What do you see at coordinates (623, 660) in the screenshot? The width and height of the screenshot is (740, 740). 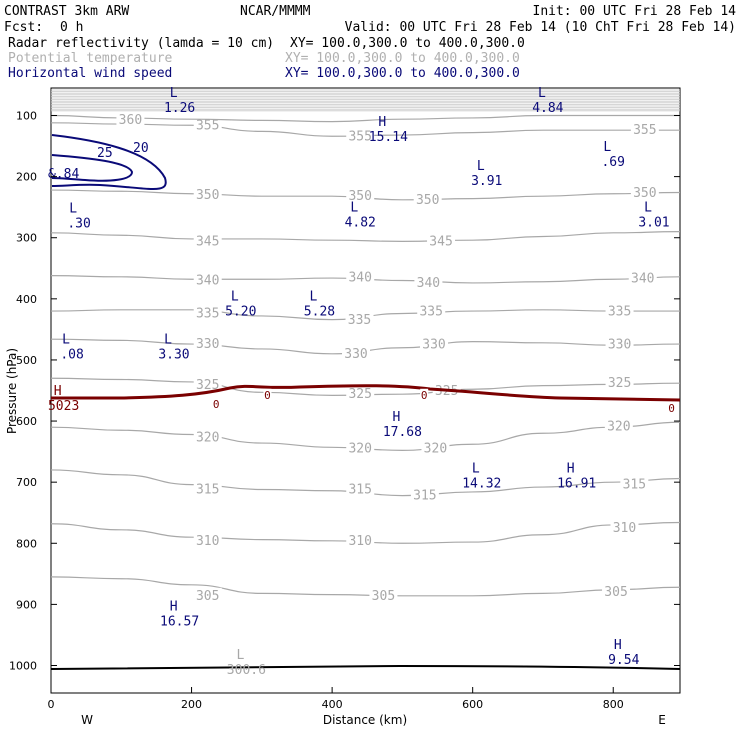 I see `extremum-value: 9.54` at bounding box center [623, 660].